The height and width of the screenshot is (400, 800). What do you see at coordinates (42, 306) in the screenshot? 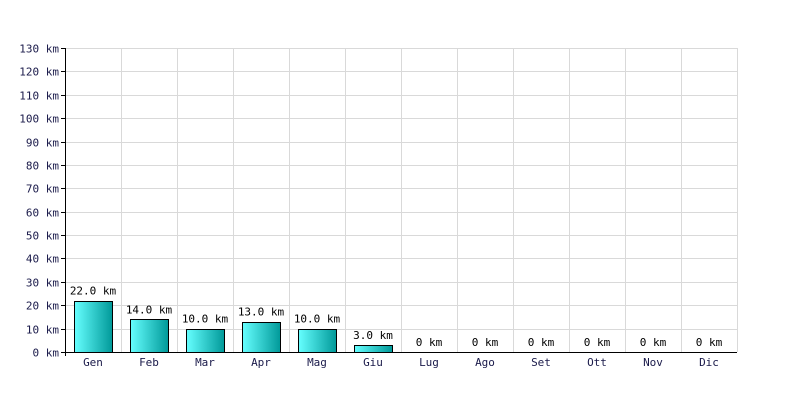
I see `y-tick-label: 20 km` at bounding box center [42, 306].